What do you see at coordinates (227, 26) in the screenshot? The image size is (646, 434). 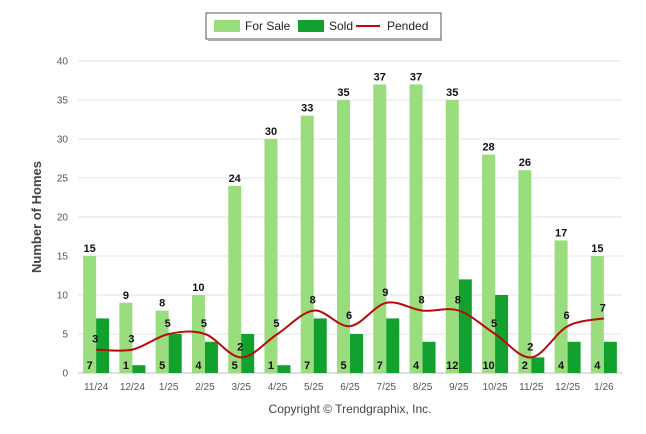 I see `legend-swatch-for-sale` at bounding box center [227, 26].